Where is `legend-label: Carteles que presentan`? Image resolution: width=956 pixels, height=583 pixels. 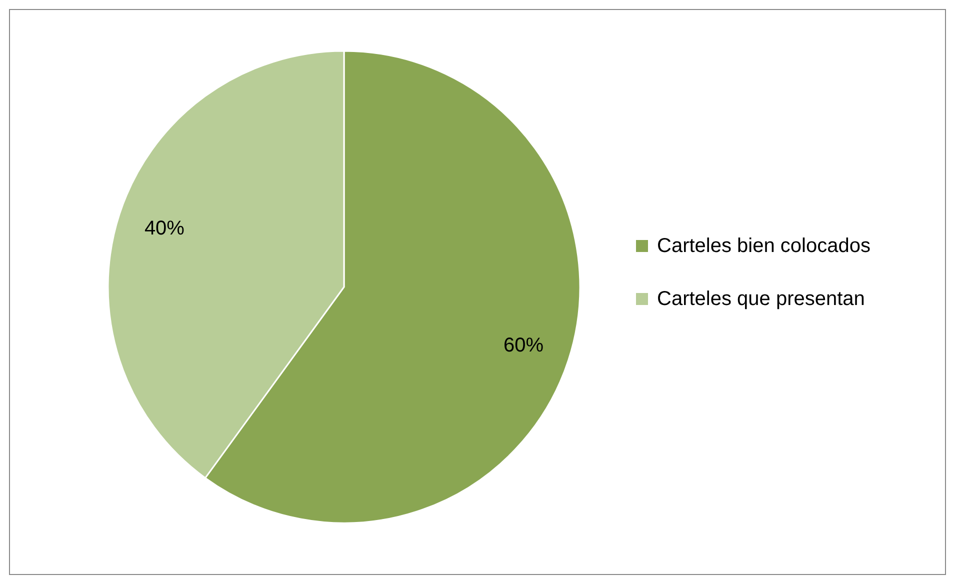 legend-label: Carteles que presentan is located at coordinates (761, 299).